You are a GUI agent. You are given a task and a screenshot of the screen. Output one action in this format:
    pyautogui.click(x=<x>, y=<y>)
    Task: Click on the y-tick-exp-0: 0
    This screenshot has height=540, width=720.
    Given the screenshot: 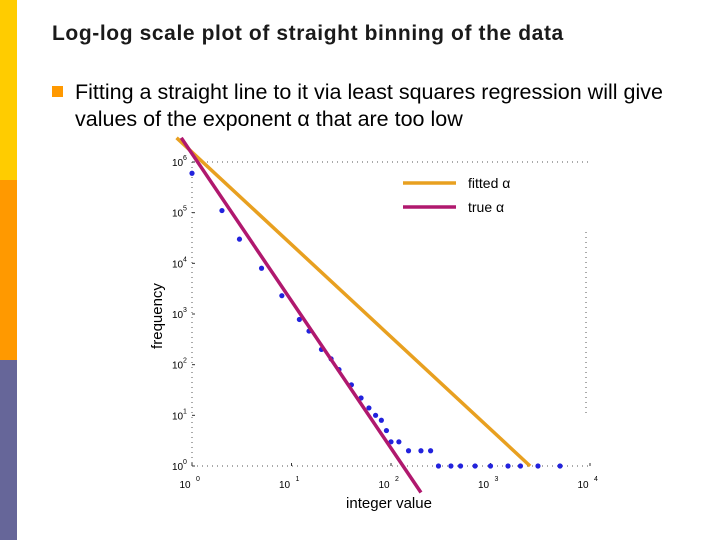 What is the action you would take?
    pyautogui.click(x=185, y=462)
    